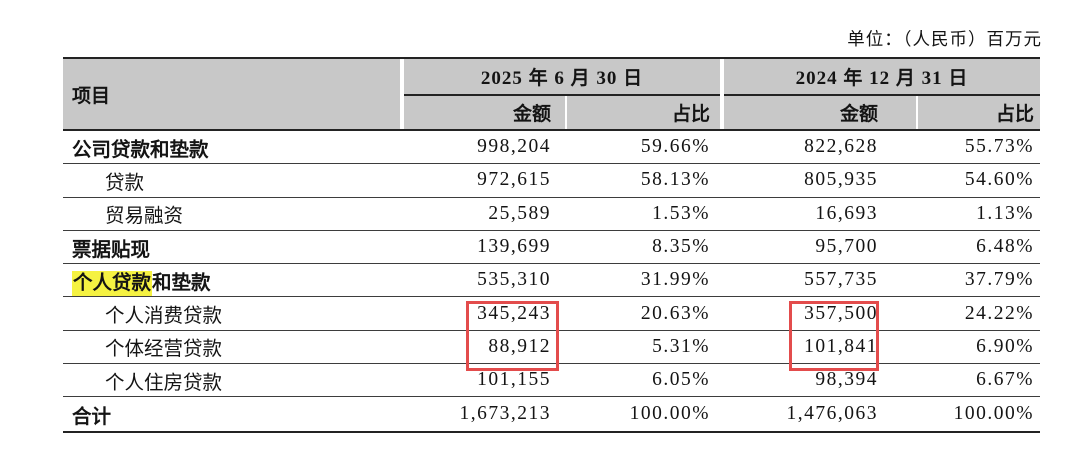 Image resolution: width=1080 pixels, height=453 pixels. Describe the element at coordinates (551, 181) in the screenshot. I see `table-row-loans: 贷款 972,615 58.13% 805,935 54.60%` at that location.